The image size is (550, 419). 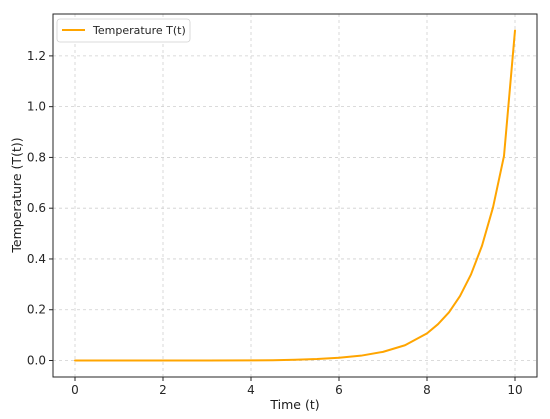 I want to click on legend-label: Temperature T(t), so click(x=139, y=30).